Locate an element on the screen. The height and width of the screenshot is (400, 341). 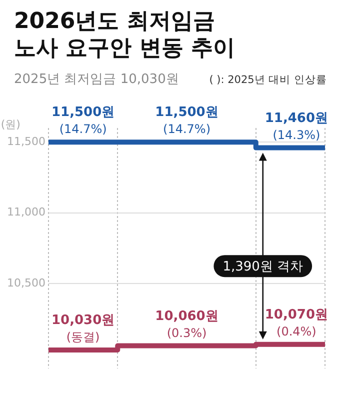
y-tick-label: 11,000 is located at coordinates (26, 212).